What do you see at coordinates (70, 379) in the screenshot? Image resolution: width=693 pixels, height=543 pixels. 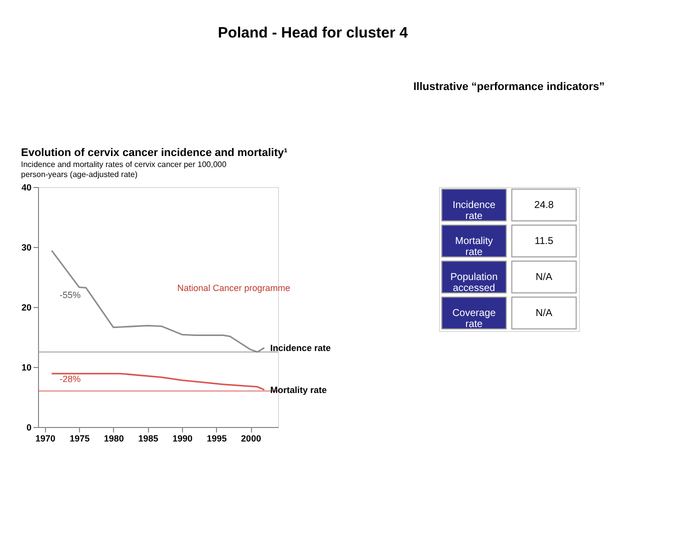 I see `annotation: -28%` at bounding box center [70, 379].